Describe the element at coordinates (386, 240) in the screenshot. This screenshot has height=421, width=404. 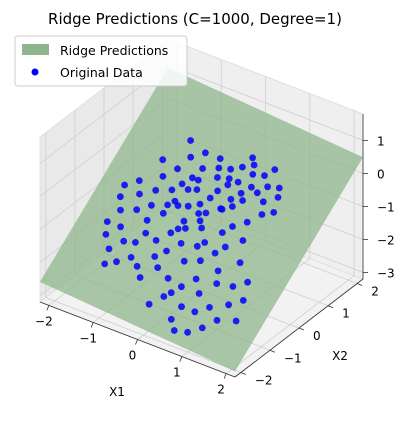
I see `z-tick-label: −2` at that location.